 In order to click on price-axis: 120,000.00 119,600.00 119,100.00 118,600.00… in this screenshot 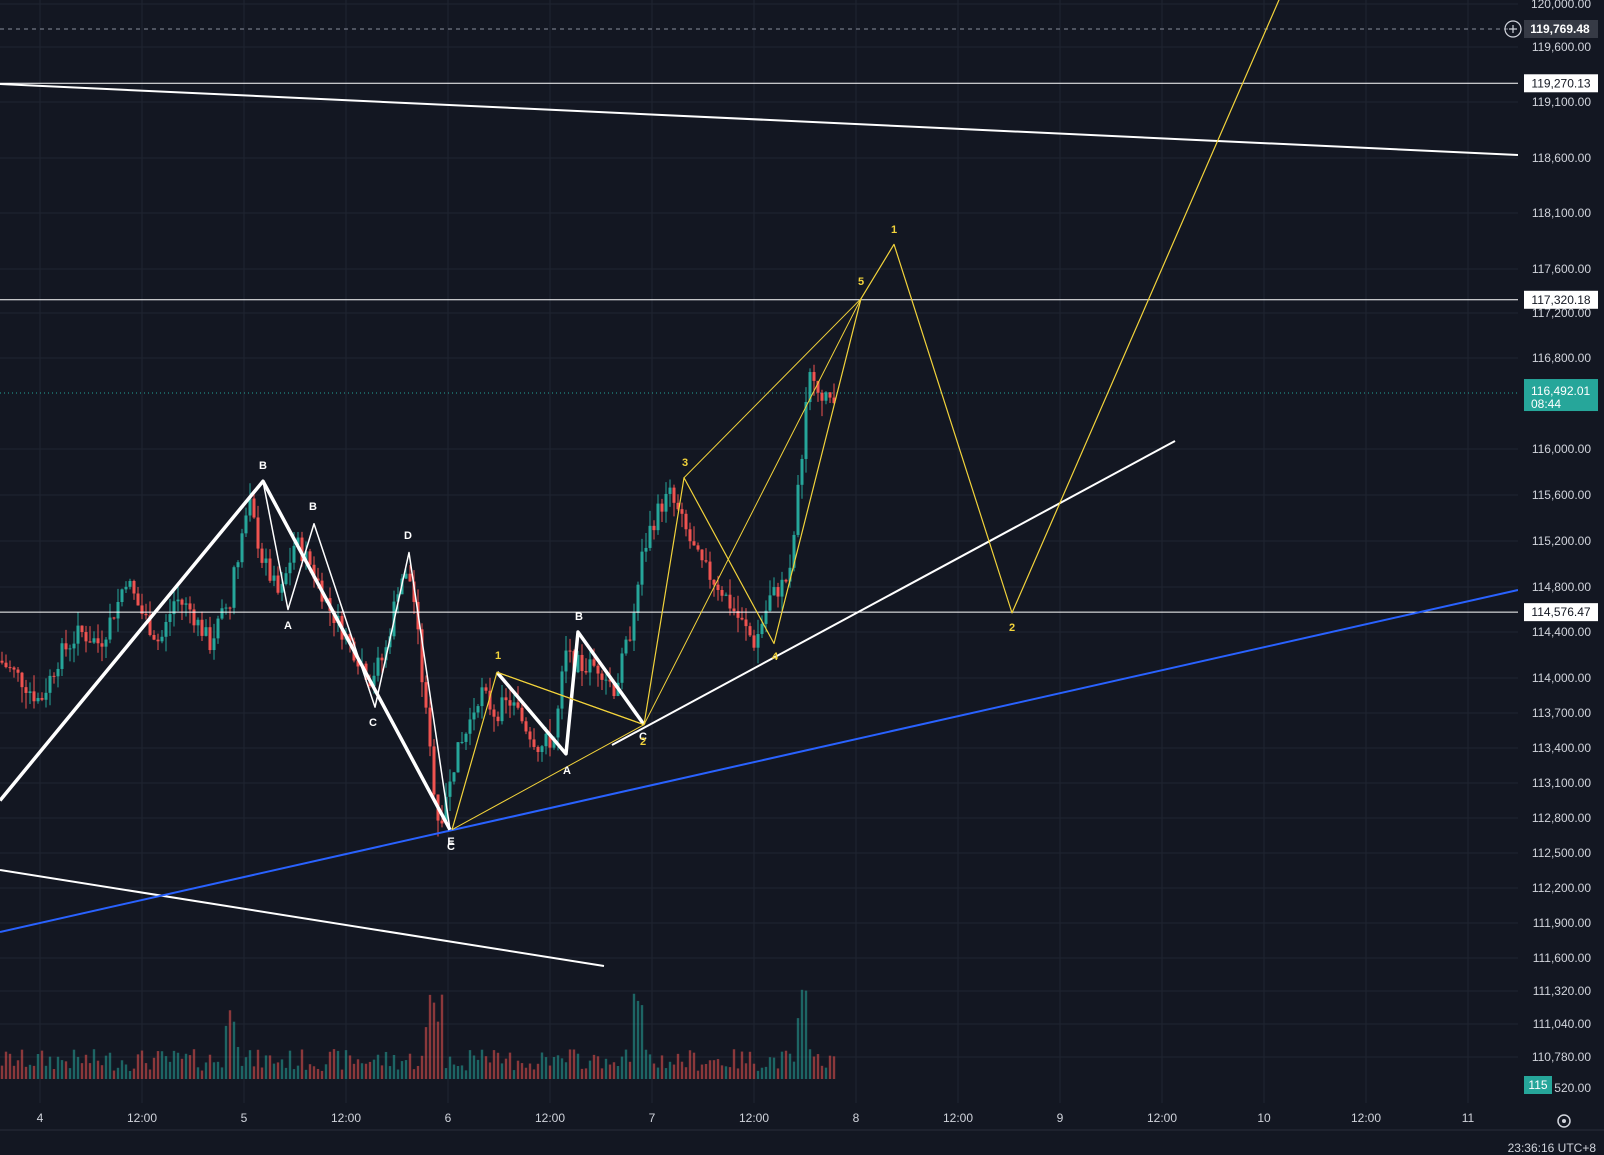, I will do `click(1561, 551)`.